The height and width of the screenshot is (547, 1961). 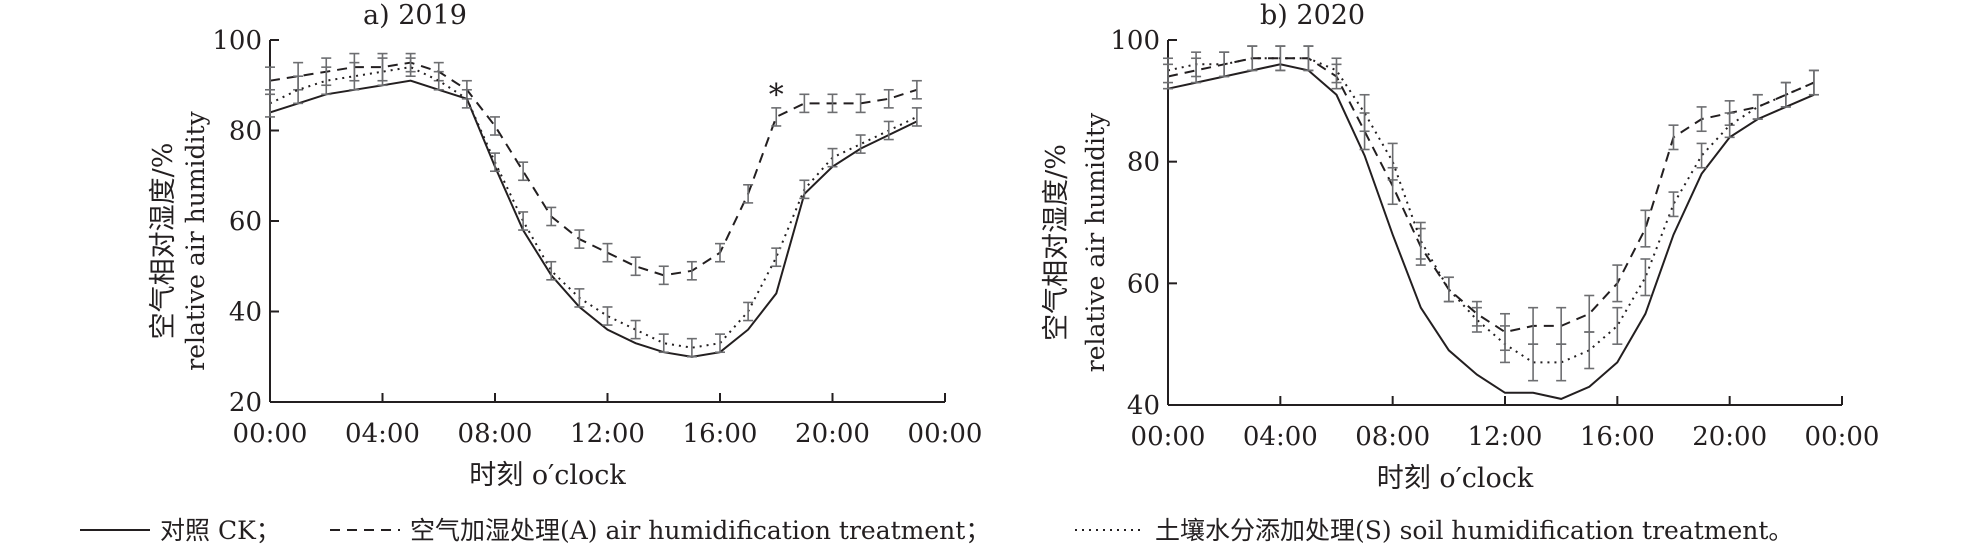 What do you see at coordinates (220, 530) in the screenshot?
I see `legend-label-ck: 对照 CK；` at bounding box center [220, 530].